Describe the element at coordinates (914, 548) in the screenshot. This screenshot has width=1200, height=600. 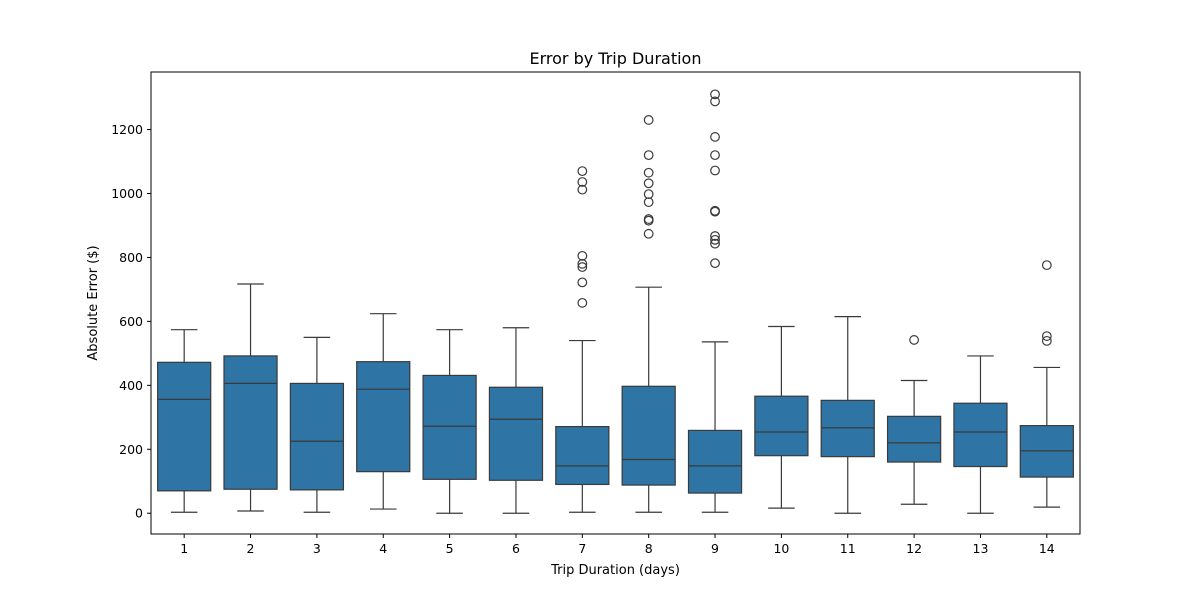
I see `x-tick-label: 12` at that location.